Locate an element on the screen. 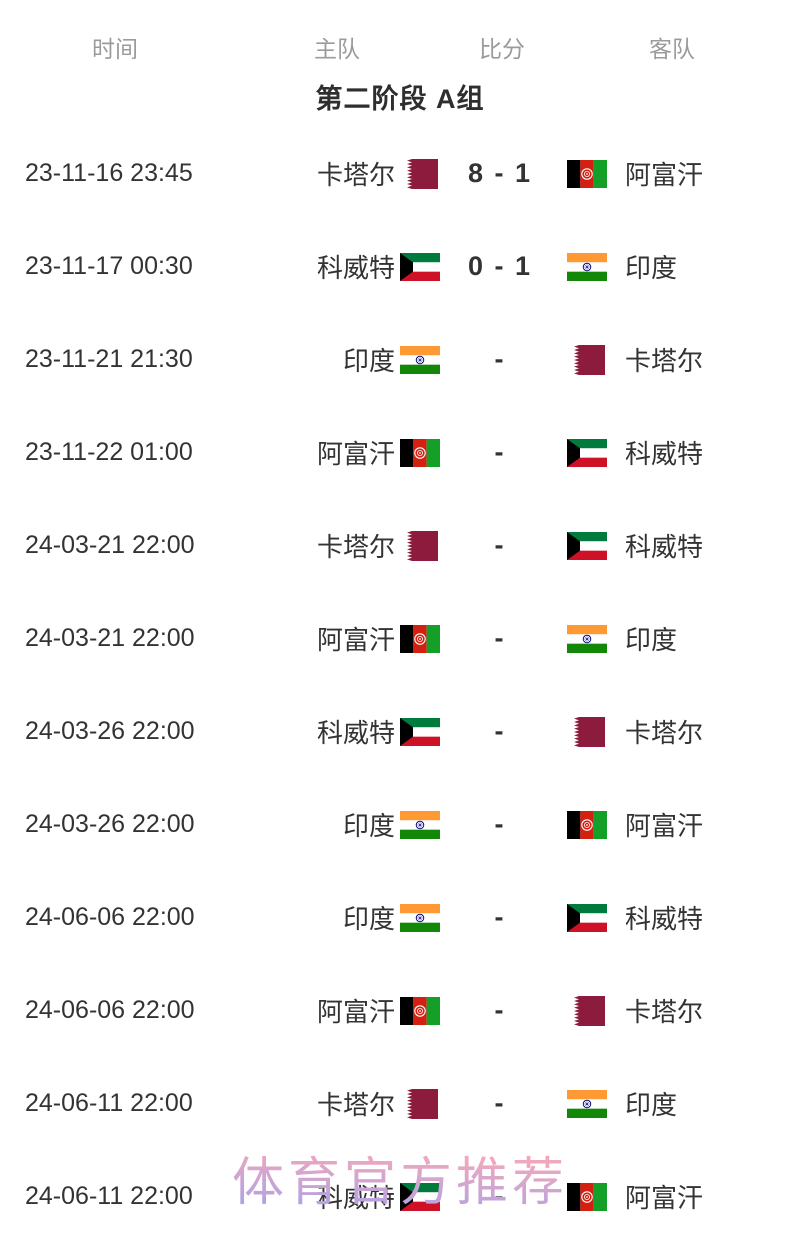  match-time: 23-11-21 21:30 is located at coordinates (109, 359).